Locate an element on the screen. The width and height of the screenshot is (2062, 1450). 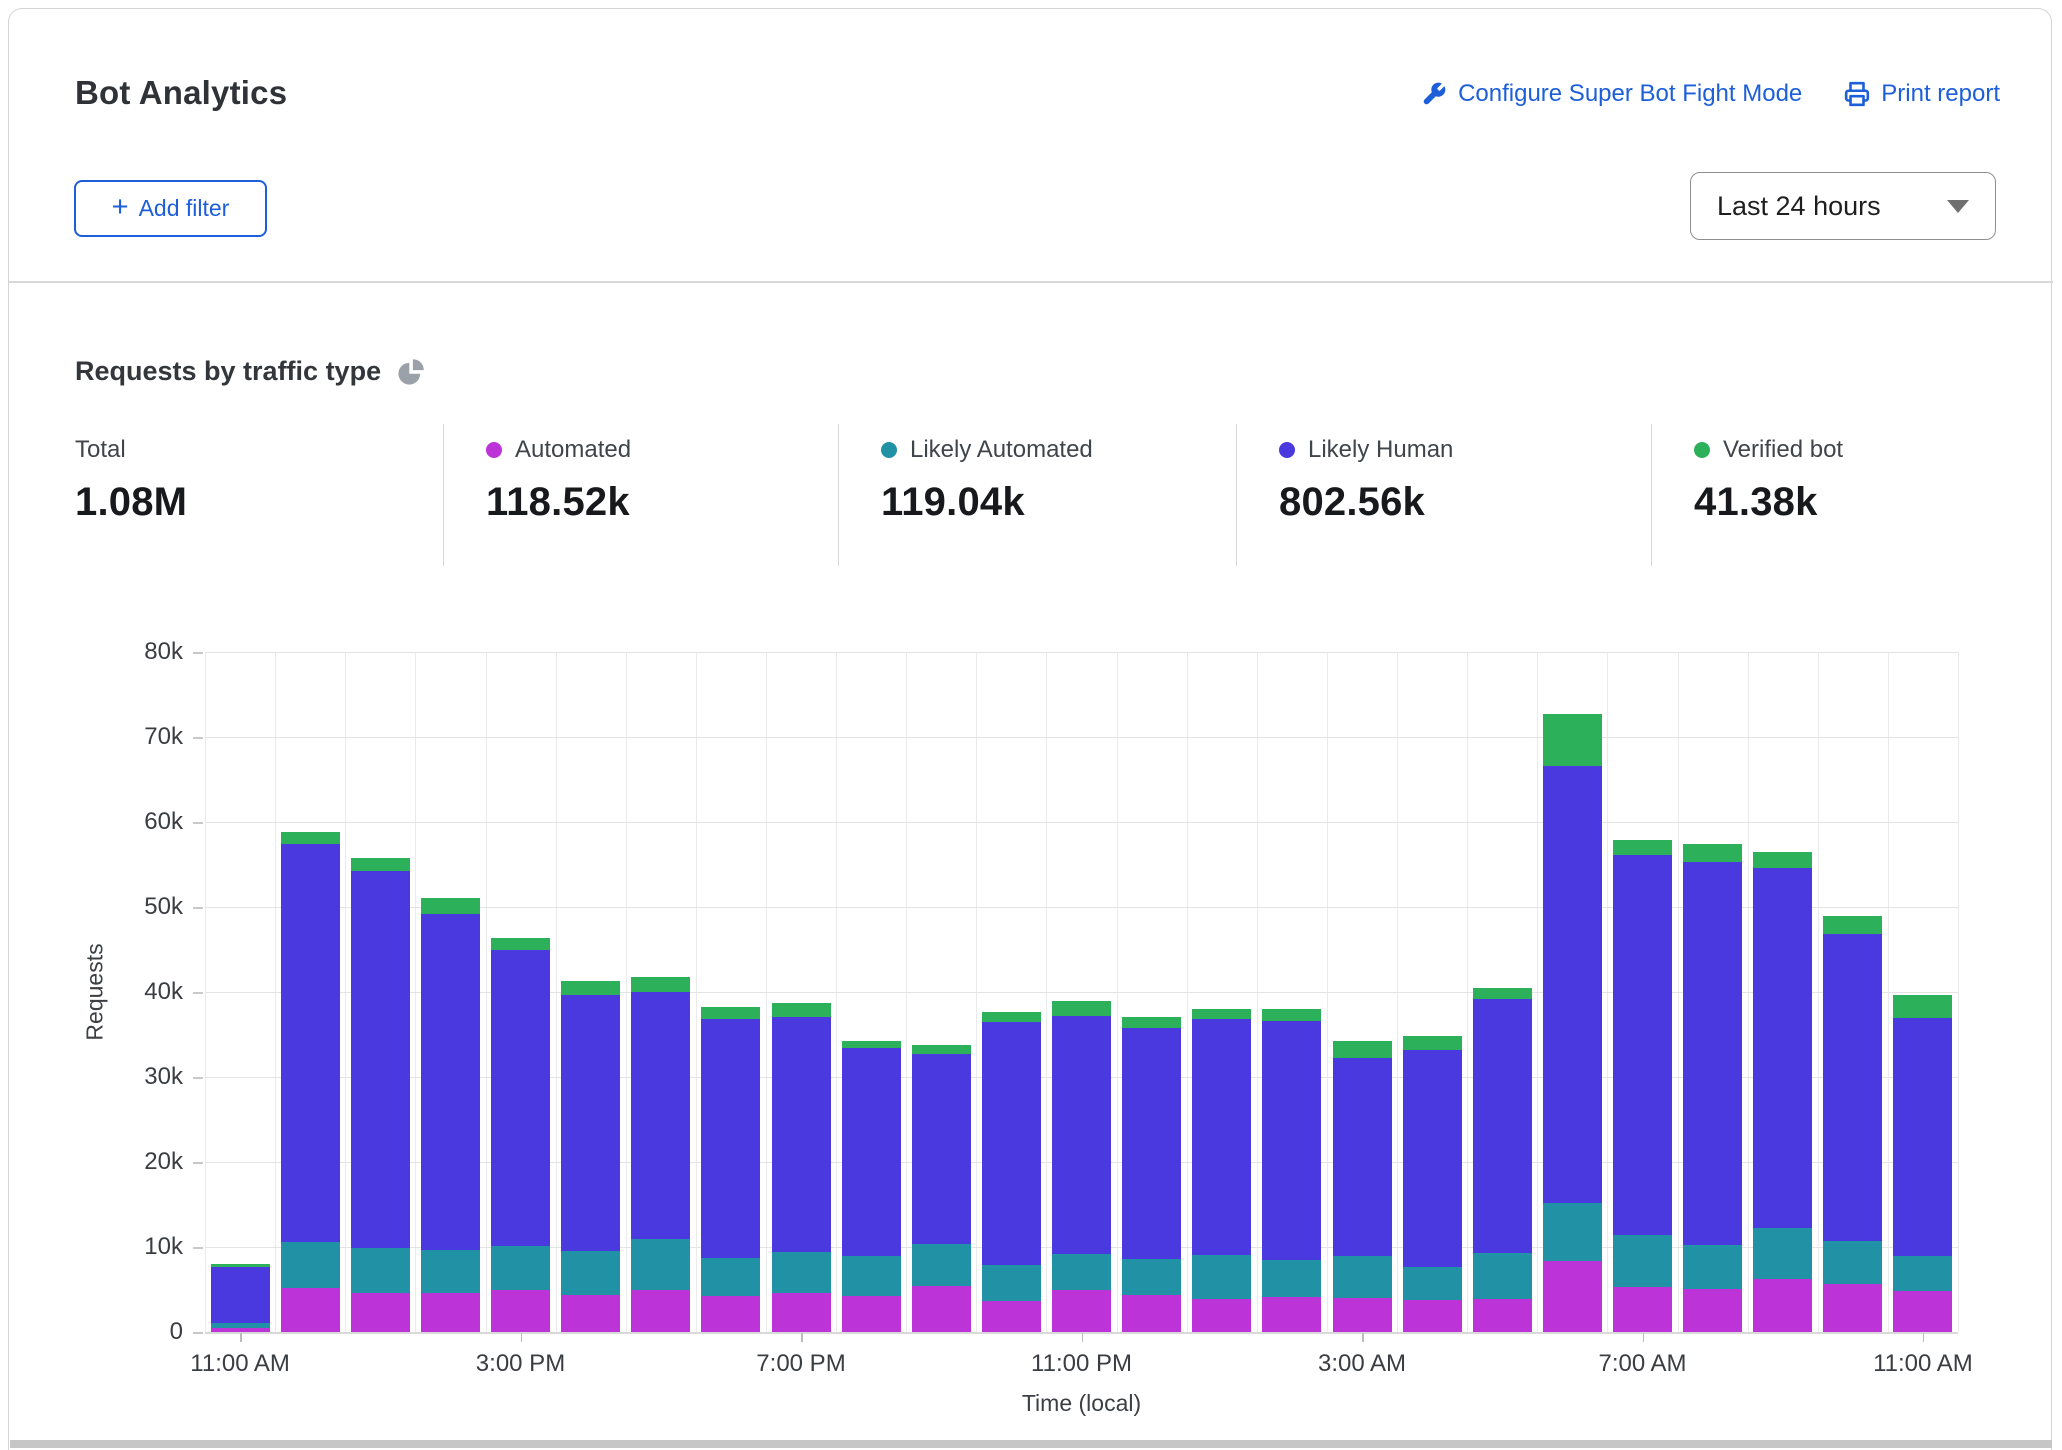
bar-800am is located at coordinates (1713, 1088).